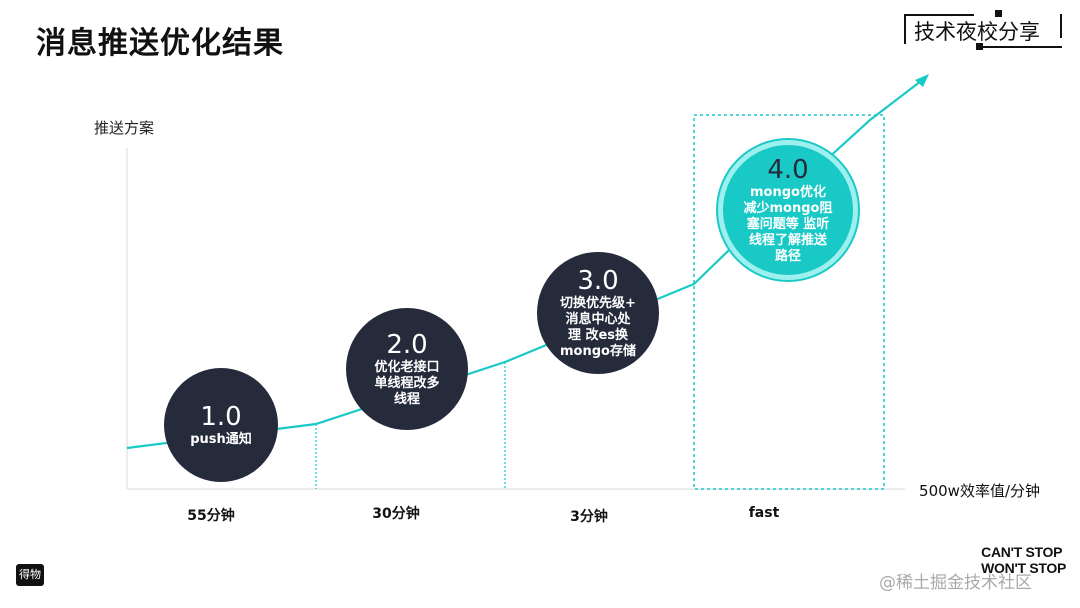 The width and height of the screenshot is (1080, 608). Describe the element at coordinates (598, 281) in the screenshot. I see `stage-version-3: 3.0` at that location.